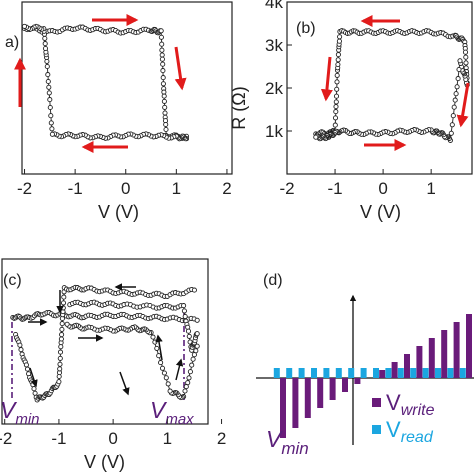 This screenshot has width=474, height=474. I want to click on c-x-tick-label: 2, so click(221, 438).